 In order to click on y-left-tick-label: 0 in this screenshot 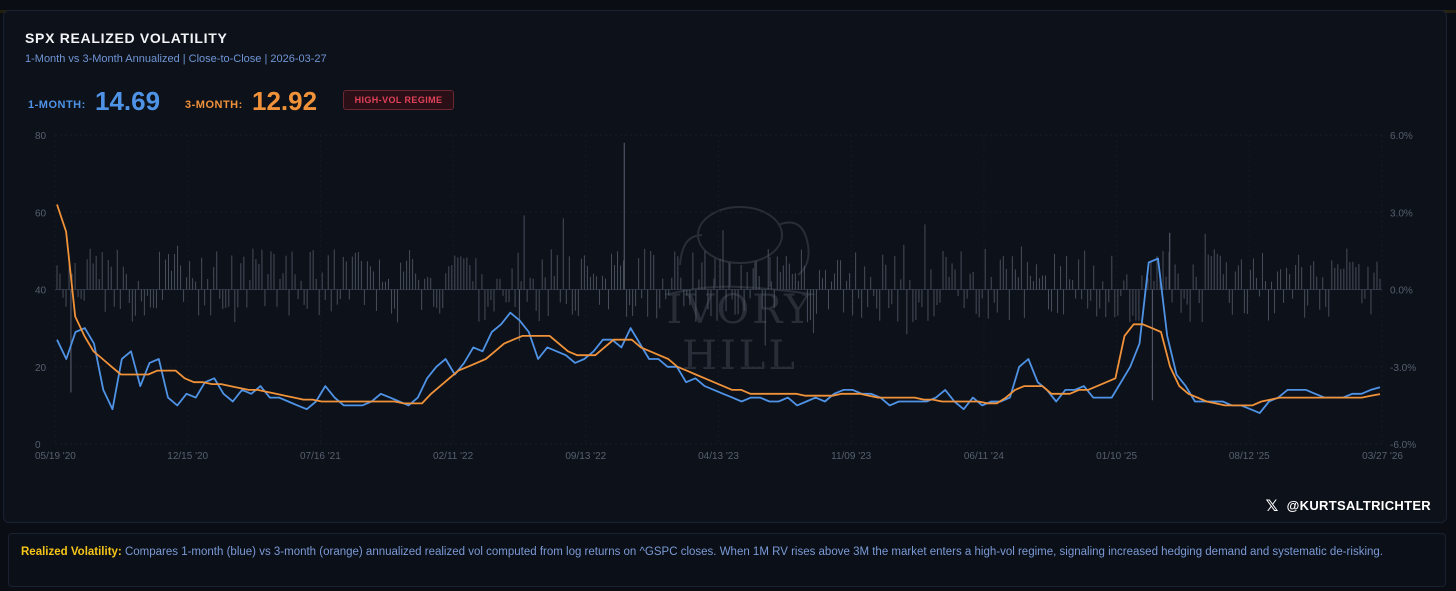, I will do `click(38, 445)`.